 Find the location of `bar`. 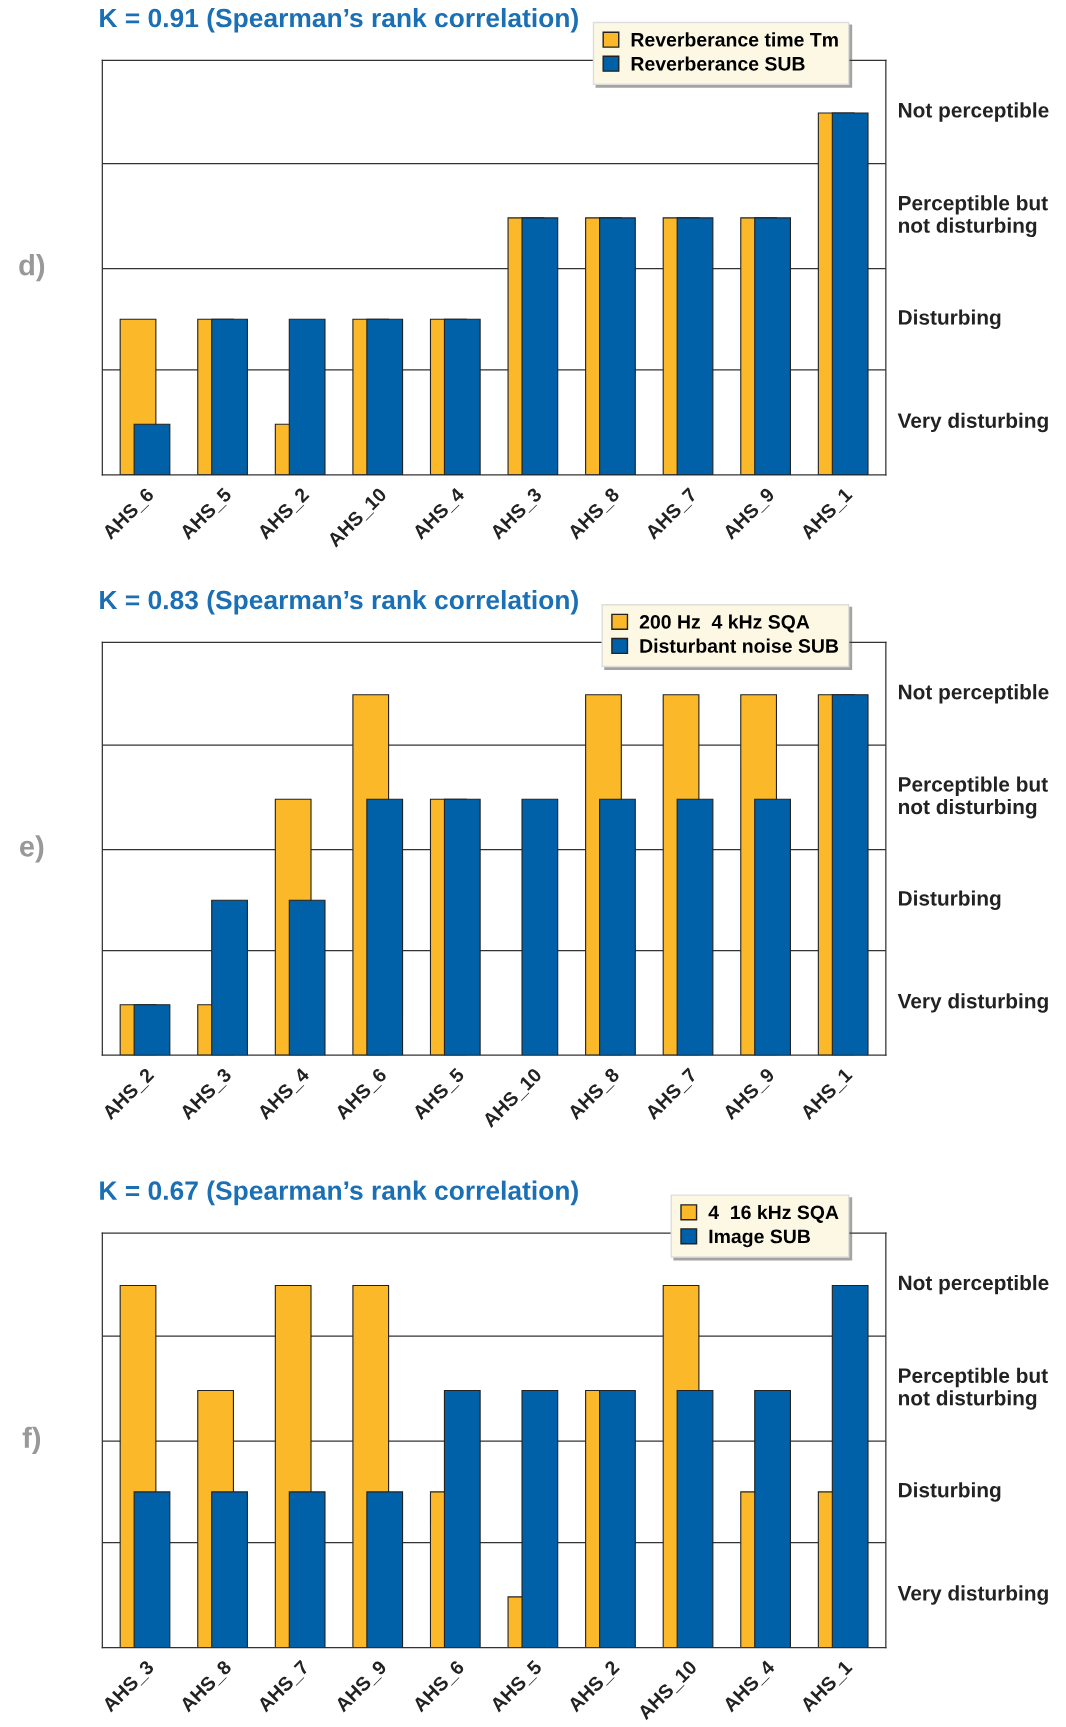

bar is located at coordinates (540, 927).